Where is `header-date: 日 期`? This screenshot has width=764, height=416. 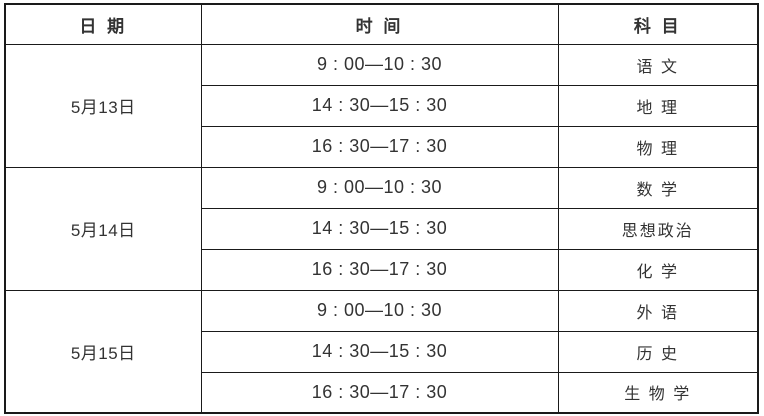
header-date: 日 期 is located at coordinates (103, 24).